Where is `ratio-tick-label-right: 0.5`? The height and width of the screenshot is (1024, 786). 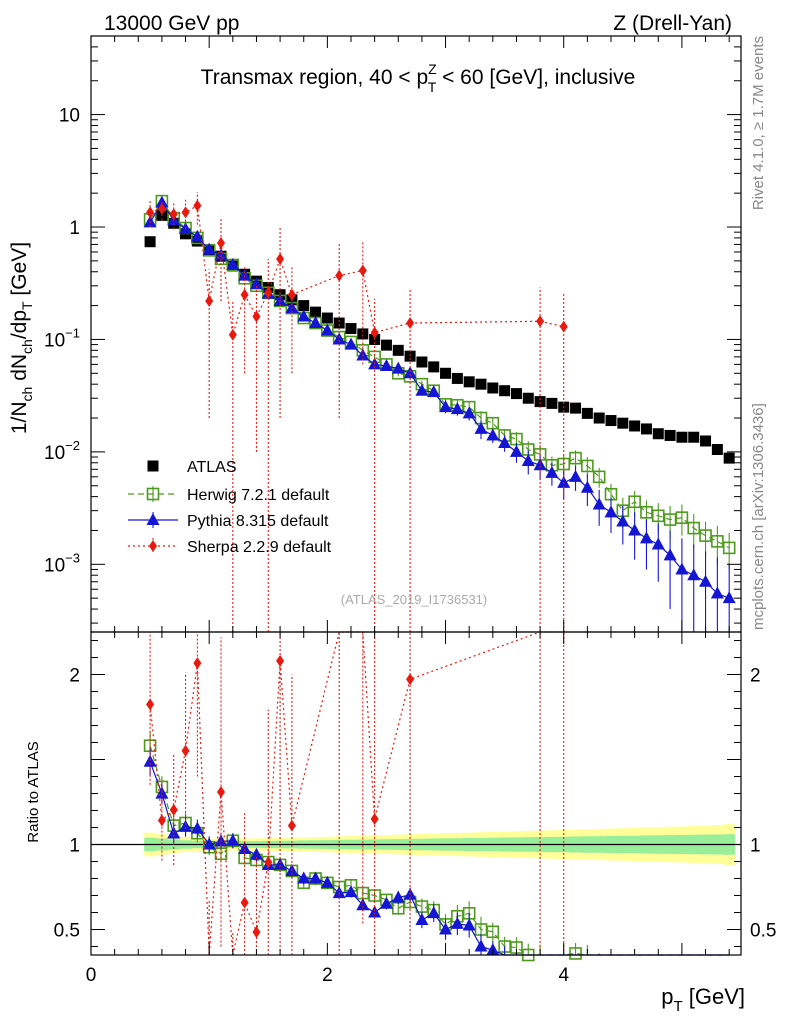 ratio-tick-label-right: 0.5 is located at coordinates (763, 931).